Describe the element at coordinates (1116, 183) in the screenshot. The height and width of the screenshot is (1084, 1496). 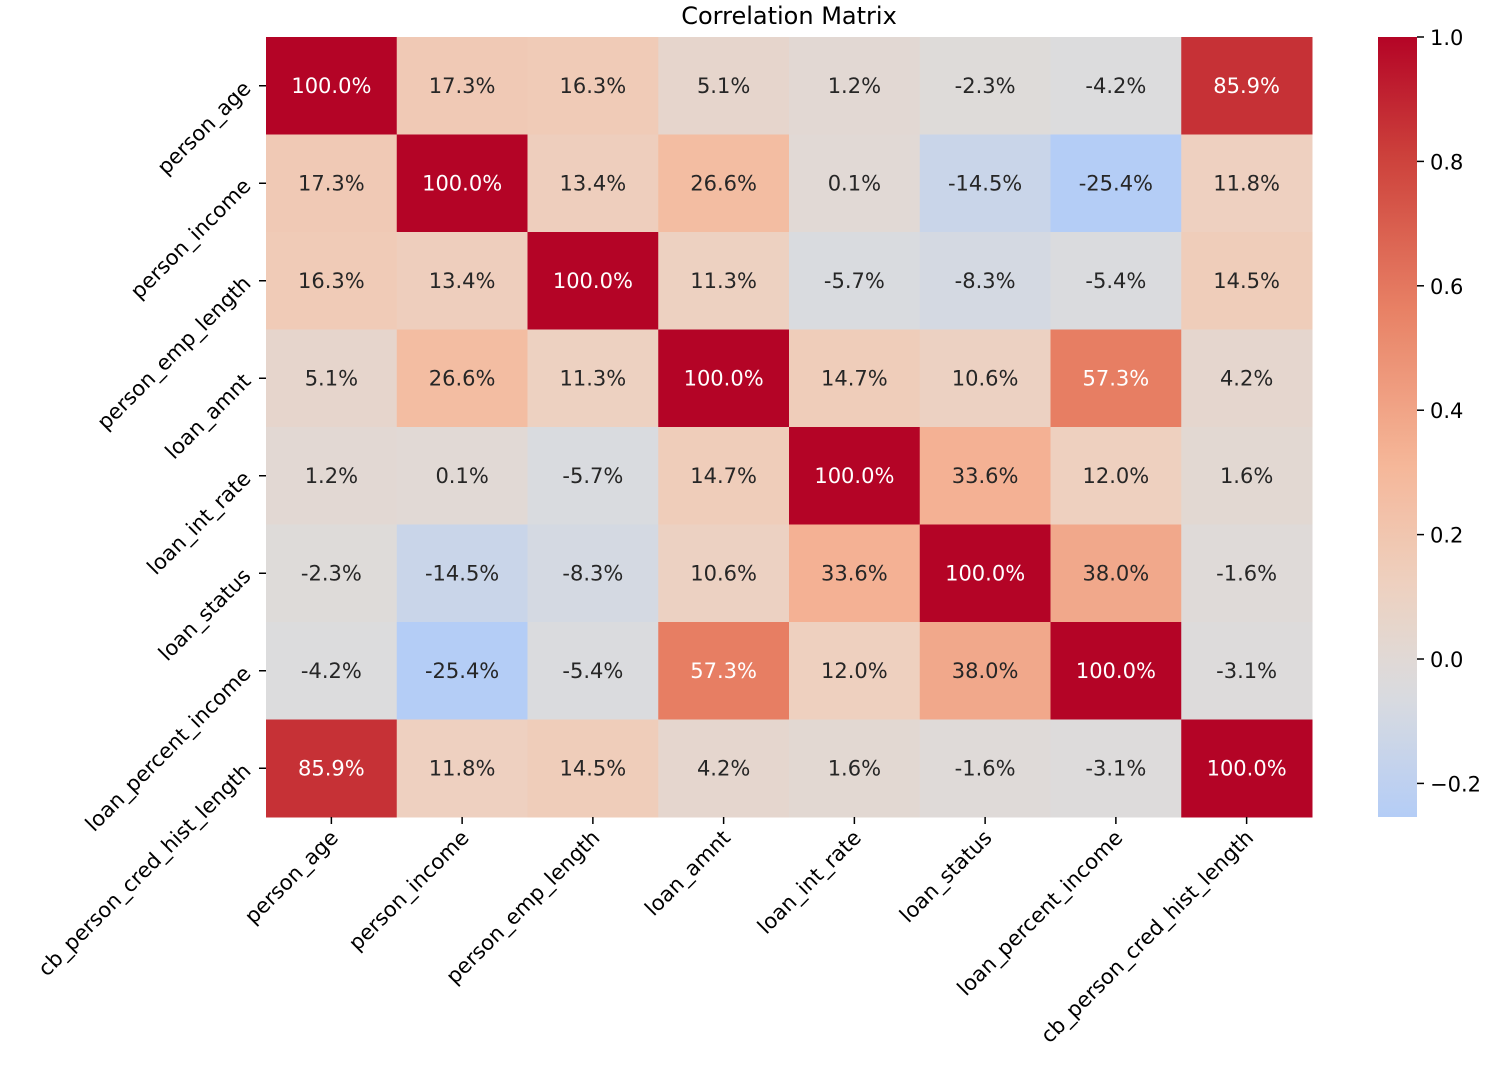
I see `heatmap-value-person_income-loan_percent_income: -25.4%` at that location.